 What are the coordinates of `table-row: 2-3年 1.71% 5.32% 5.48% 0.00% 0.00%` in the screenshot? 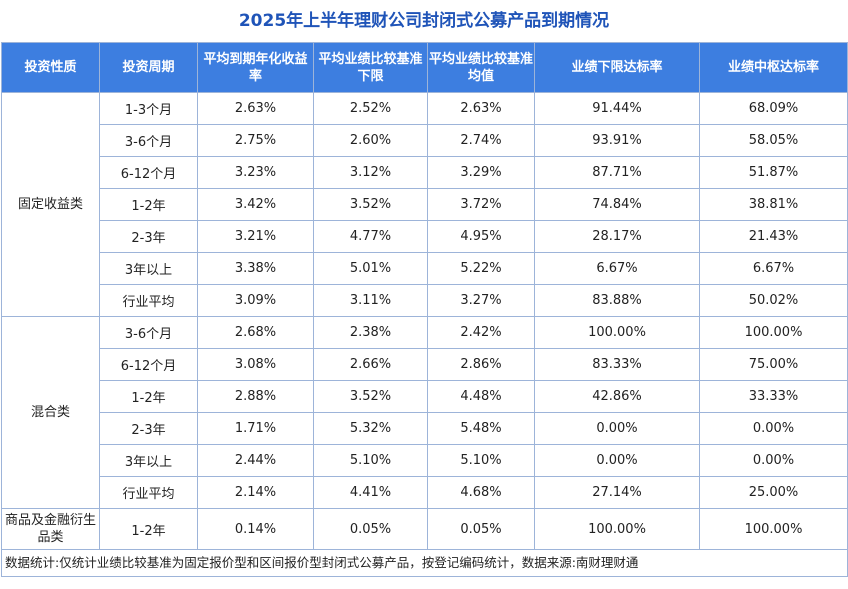 It's located at (425, 428).